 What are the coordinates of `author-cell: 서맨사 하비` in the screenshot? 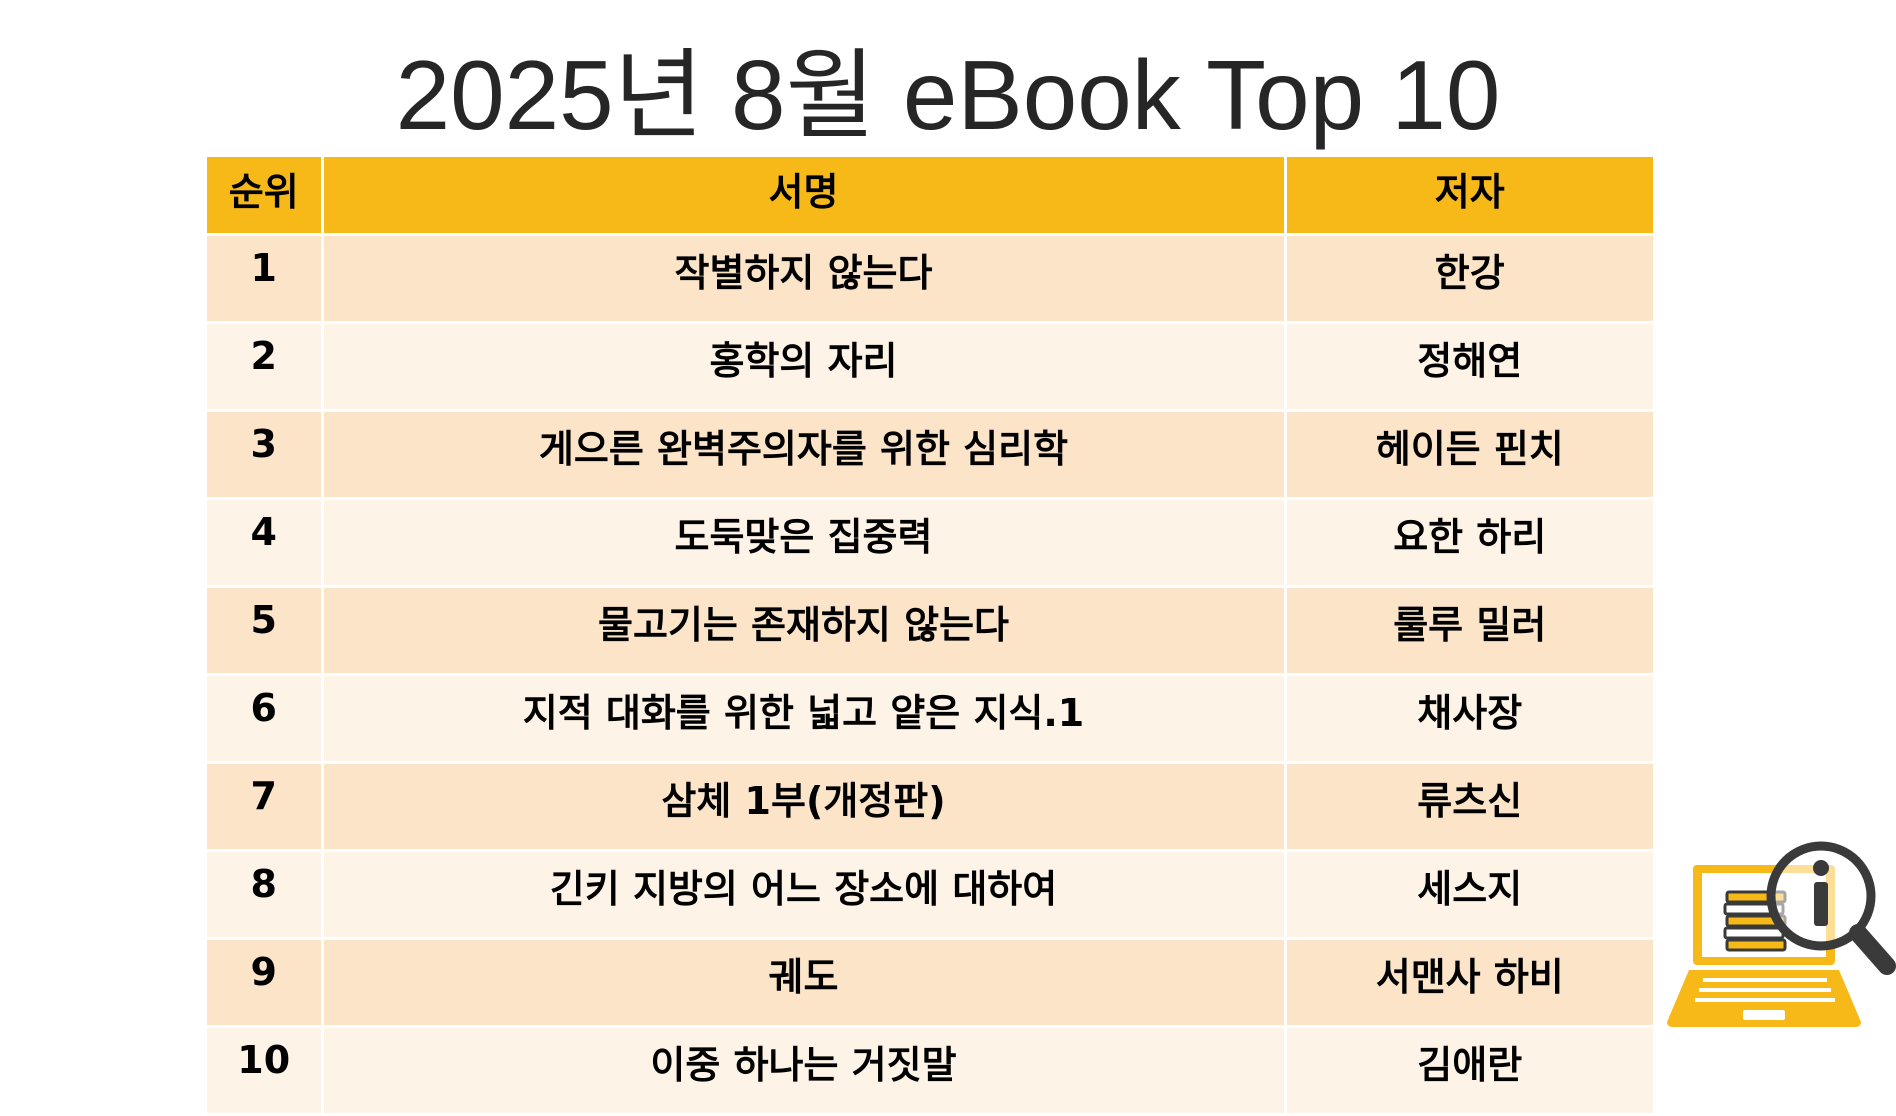 It's located at (1469, 983).